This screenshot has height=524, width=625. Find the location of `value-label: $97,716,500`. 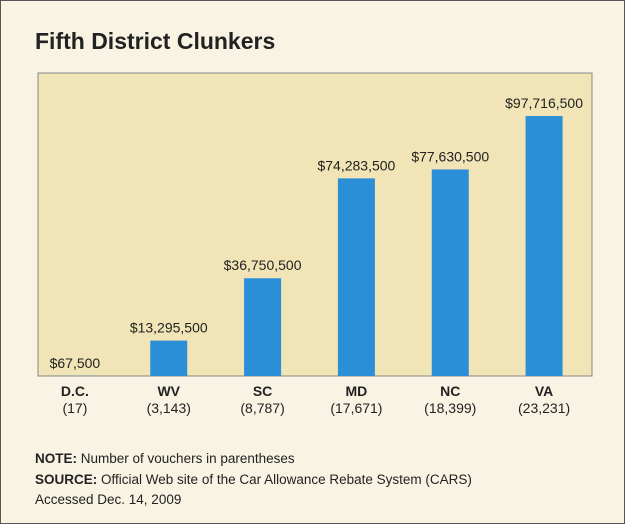

value-label: $97,716,500 is located at coordinates (544, 103).